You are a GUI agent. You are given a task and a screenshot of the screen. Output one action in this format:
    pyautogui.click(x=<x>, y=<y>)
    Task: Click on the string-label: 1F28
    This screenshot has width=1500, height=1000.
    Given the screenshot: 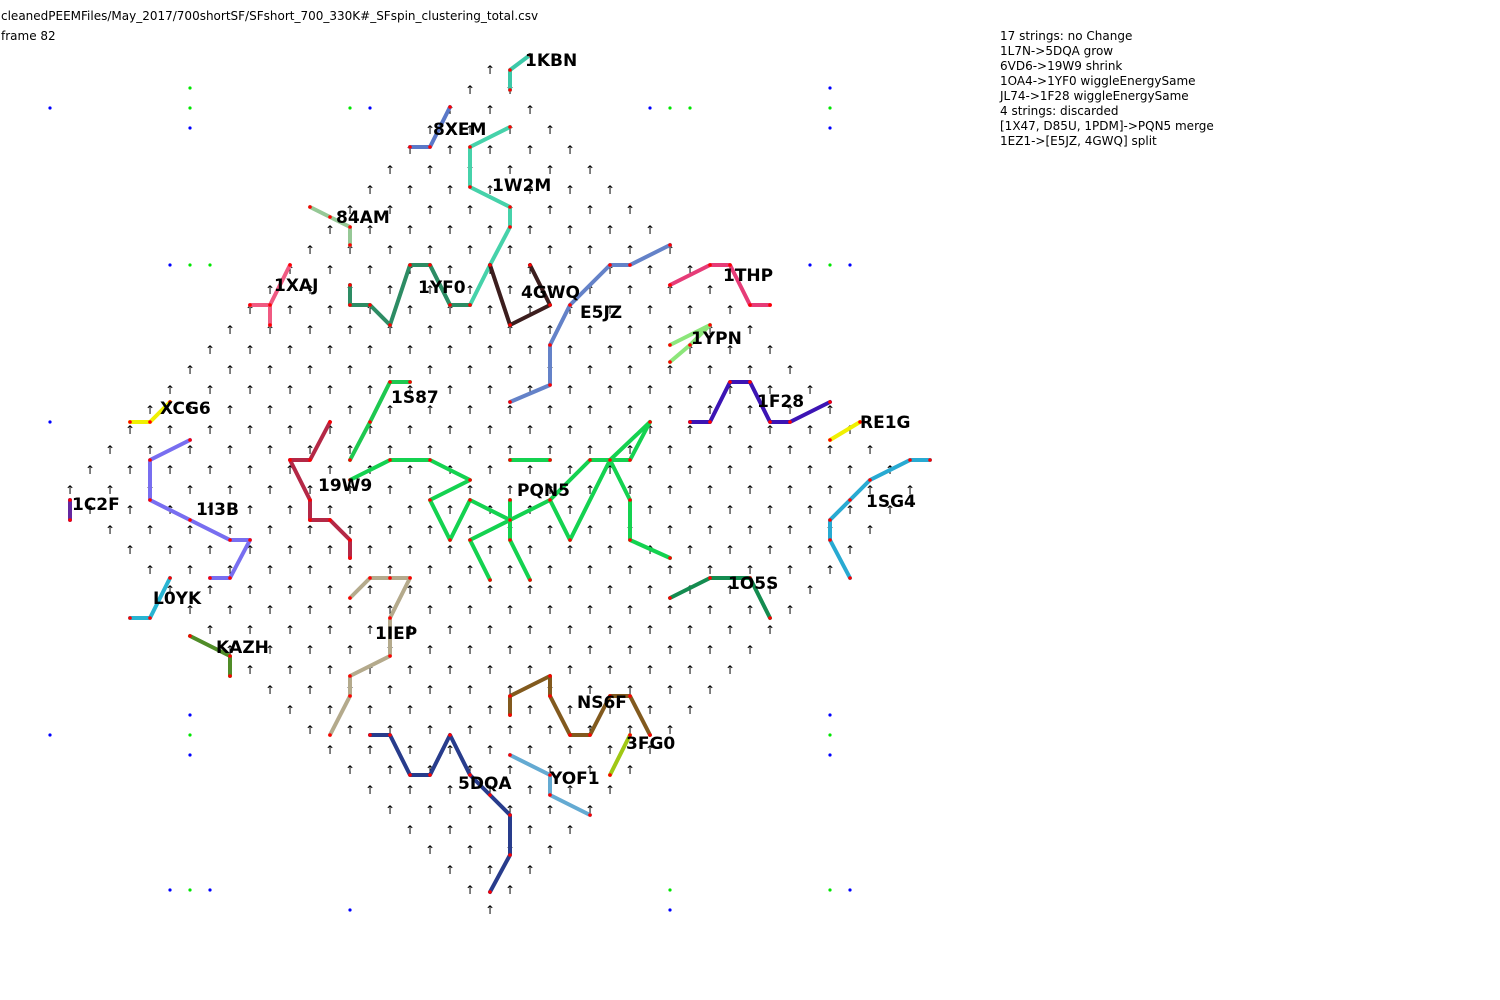 What is the action you would take?
    pyautogui.click(x=780, y=402)
    